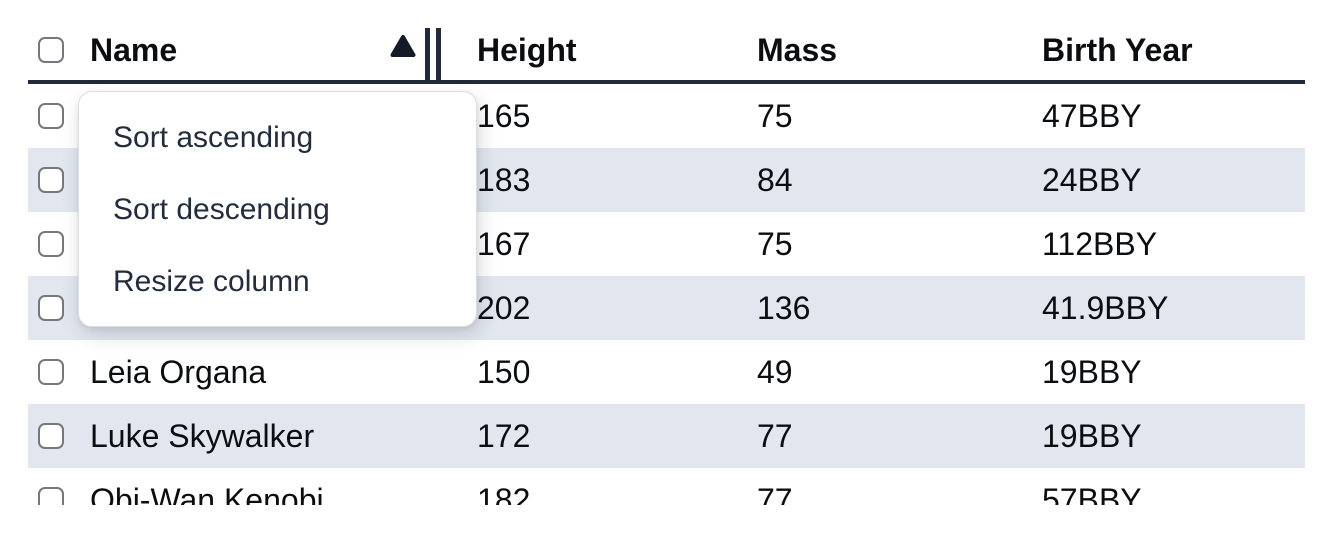 The height and width of the screenshot is (536, 1330). What do you see at coordinates (504, 243) in the screenshot?
I see `cell-height: 167` at bounding box center [504, 243].